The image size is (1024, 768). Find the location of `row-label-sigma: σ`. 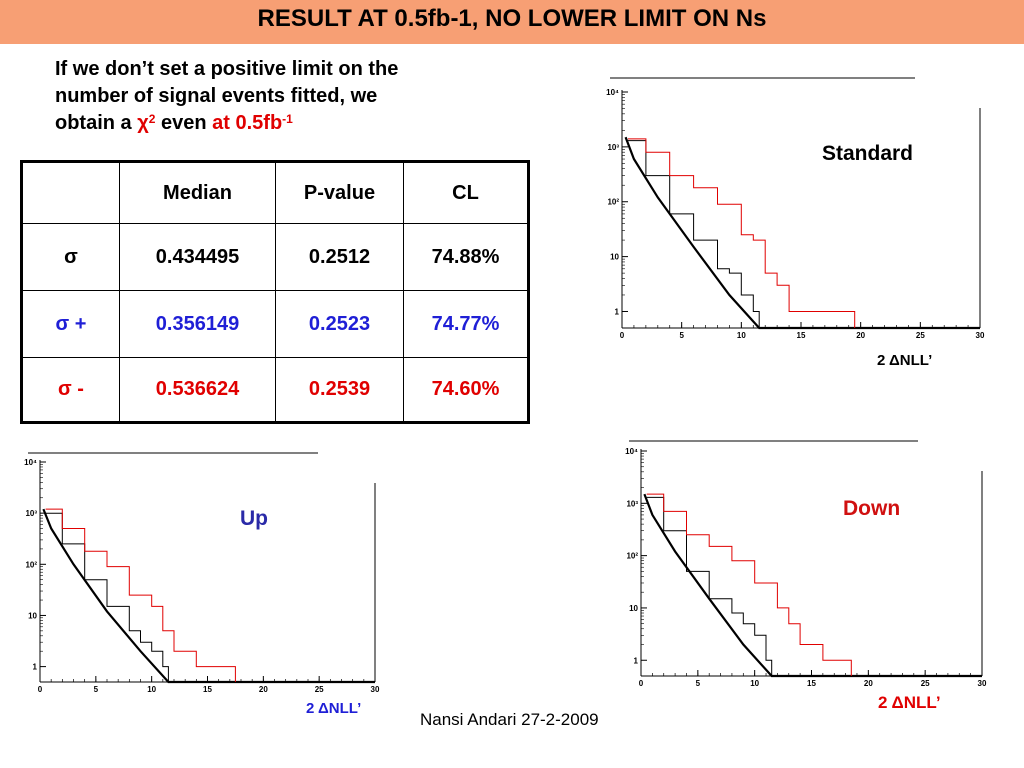

row-label-sigma: σ is located at coordinates (70, 257).